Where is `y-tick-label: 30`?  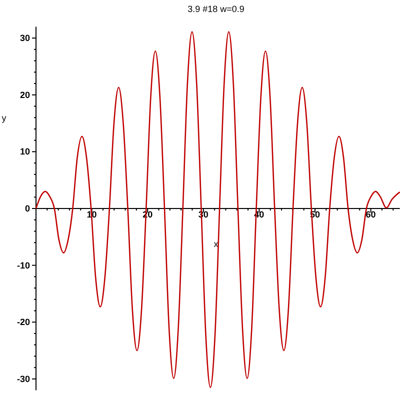 y-tick-label: 30 is located at coordinates (25, 38).